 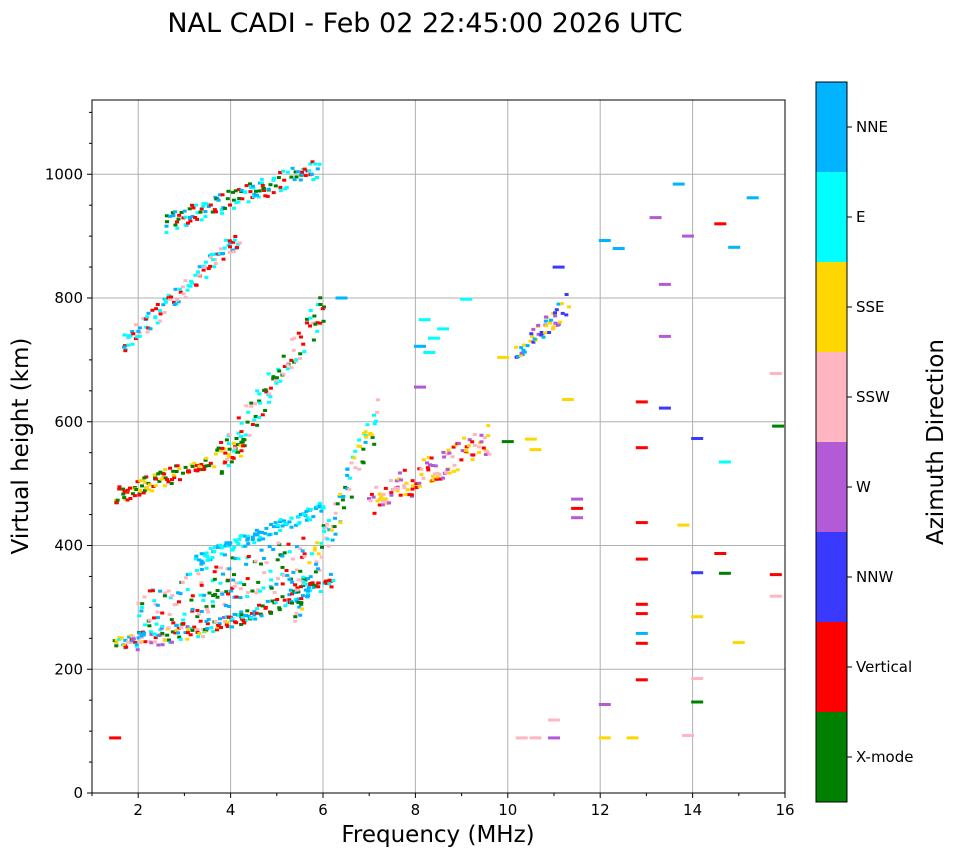 What do you see at coordinates (831, 487) in the screenshot?
I see `colorbar-swatch` at bounding box center [831, 487].